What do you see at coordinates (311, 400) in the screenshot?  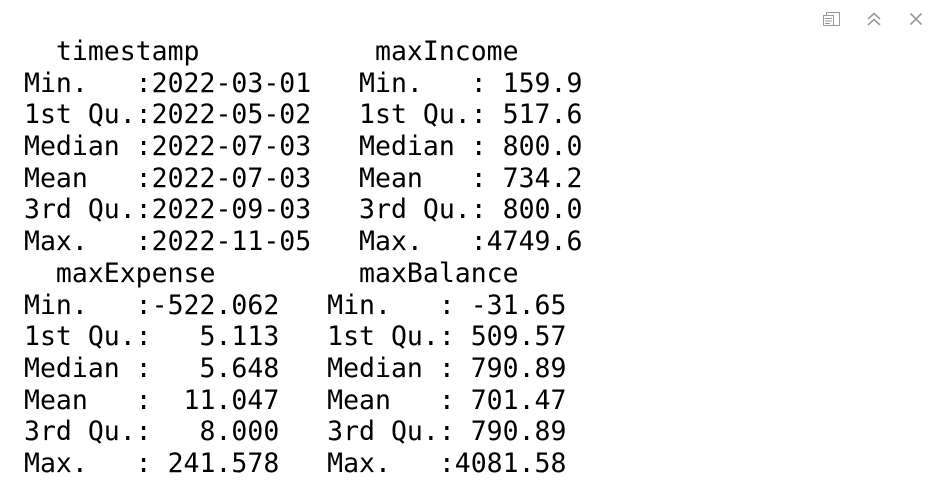 I see `summary-row: Mean : 11.047 Mean : 701.47` at bounding box center [311, 400].